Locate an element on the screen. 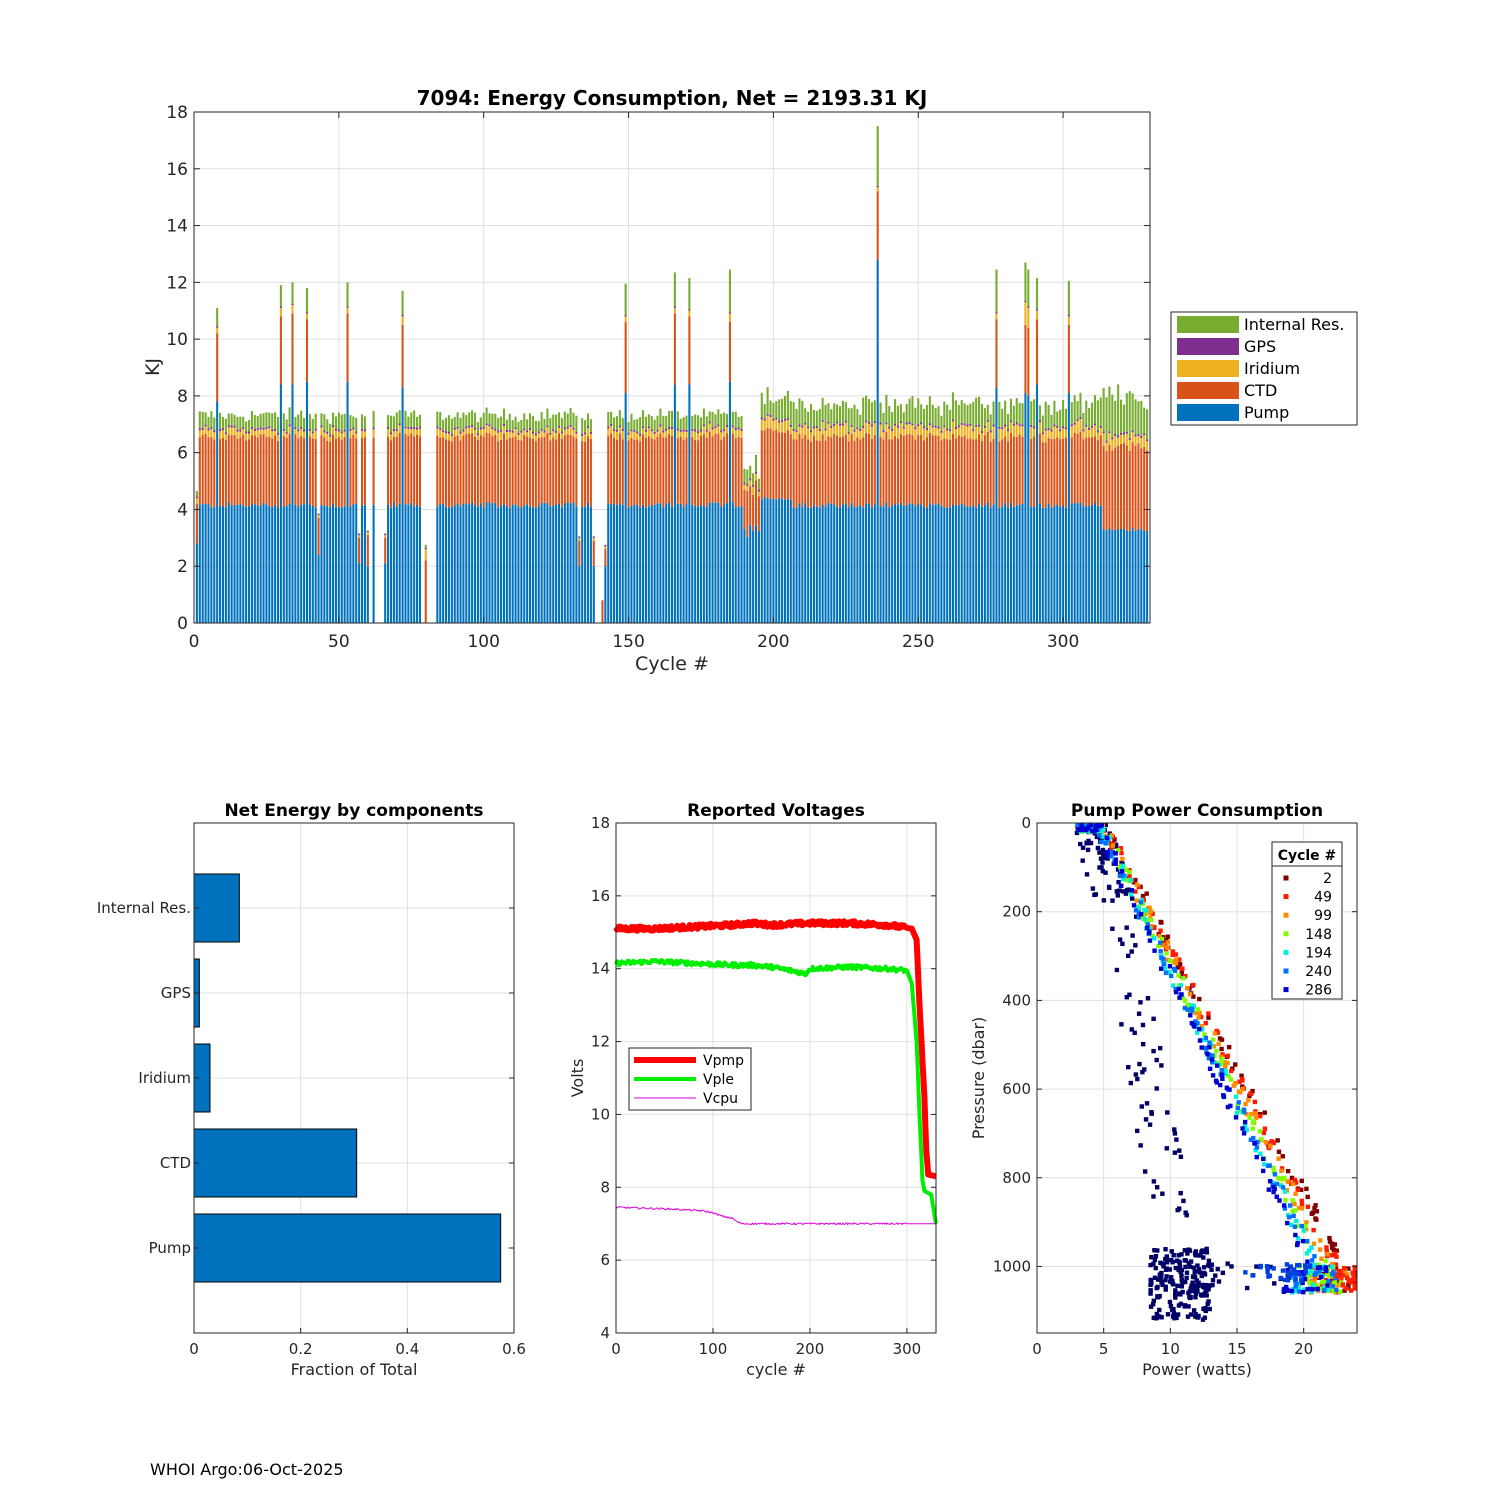 This screenshot has width=1500, height=1500. energy-legend-label: GPS is located at coordinates (1260, 346).